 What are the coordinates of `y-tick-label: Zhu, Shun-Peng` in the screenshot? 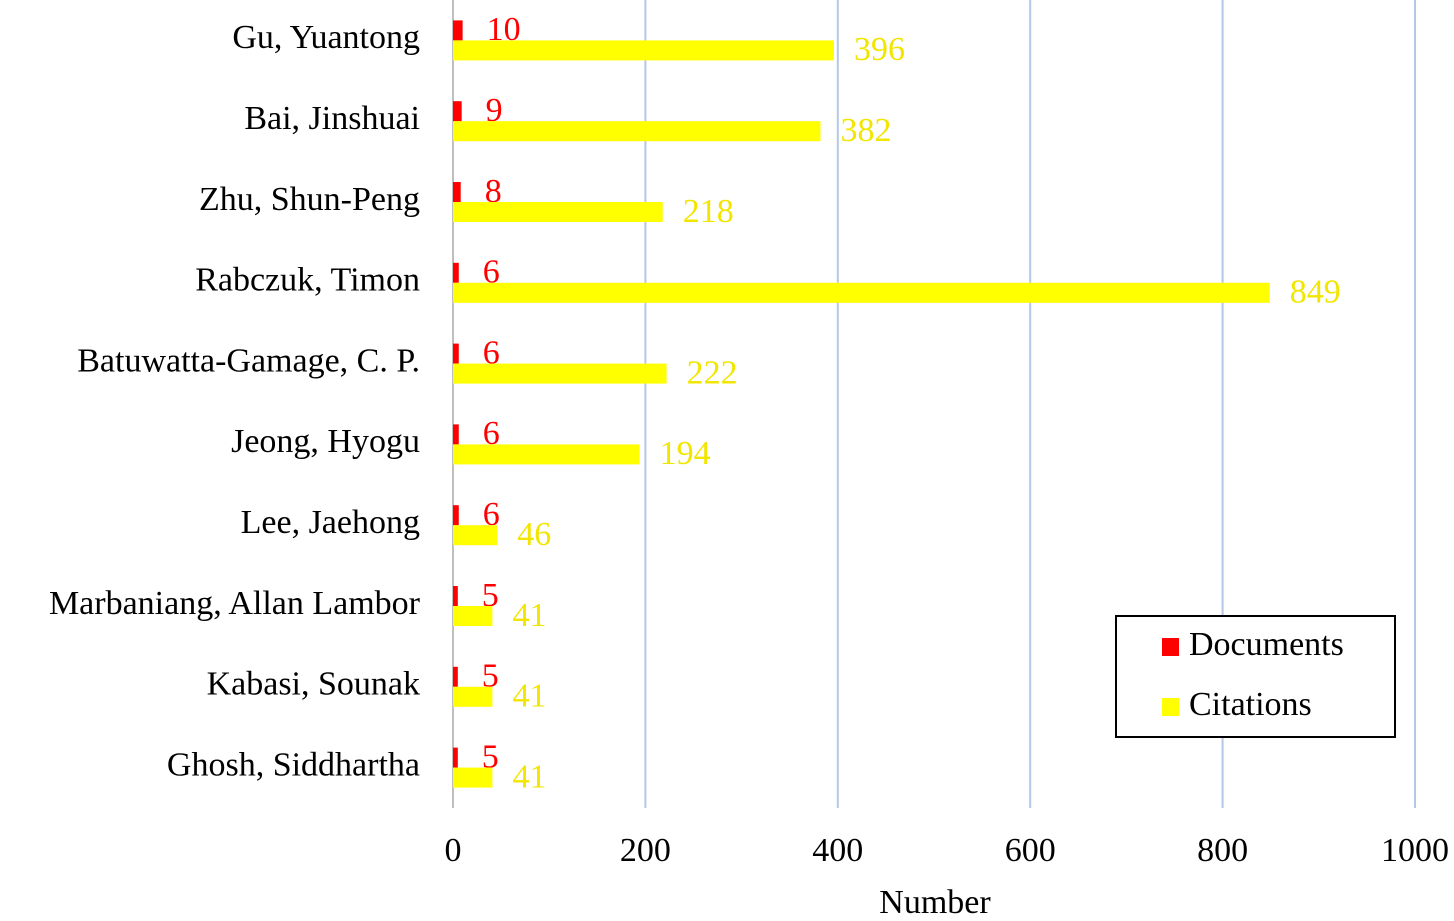 It's located at (309, 199).